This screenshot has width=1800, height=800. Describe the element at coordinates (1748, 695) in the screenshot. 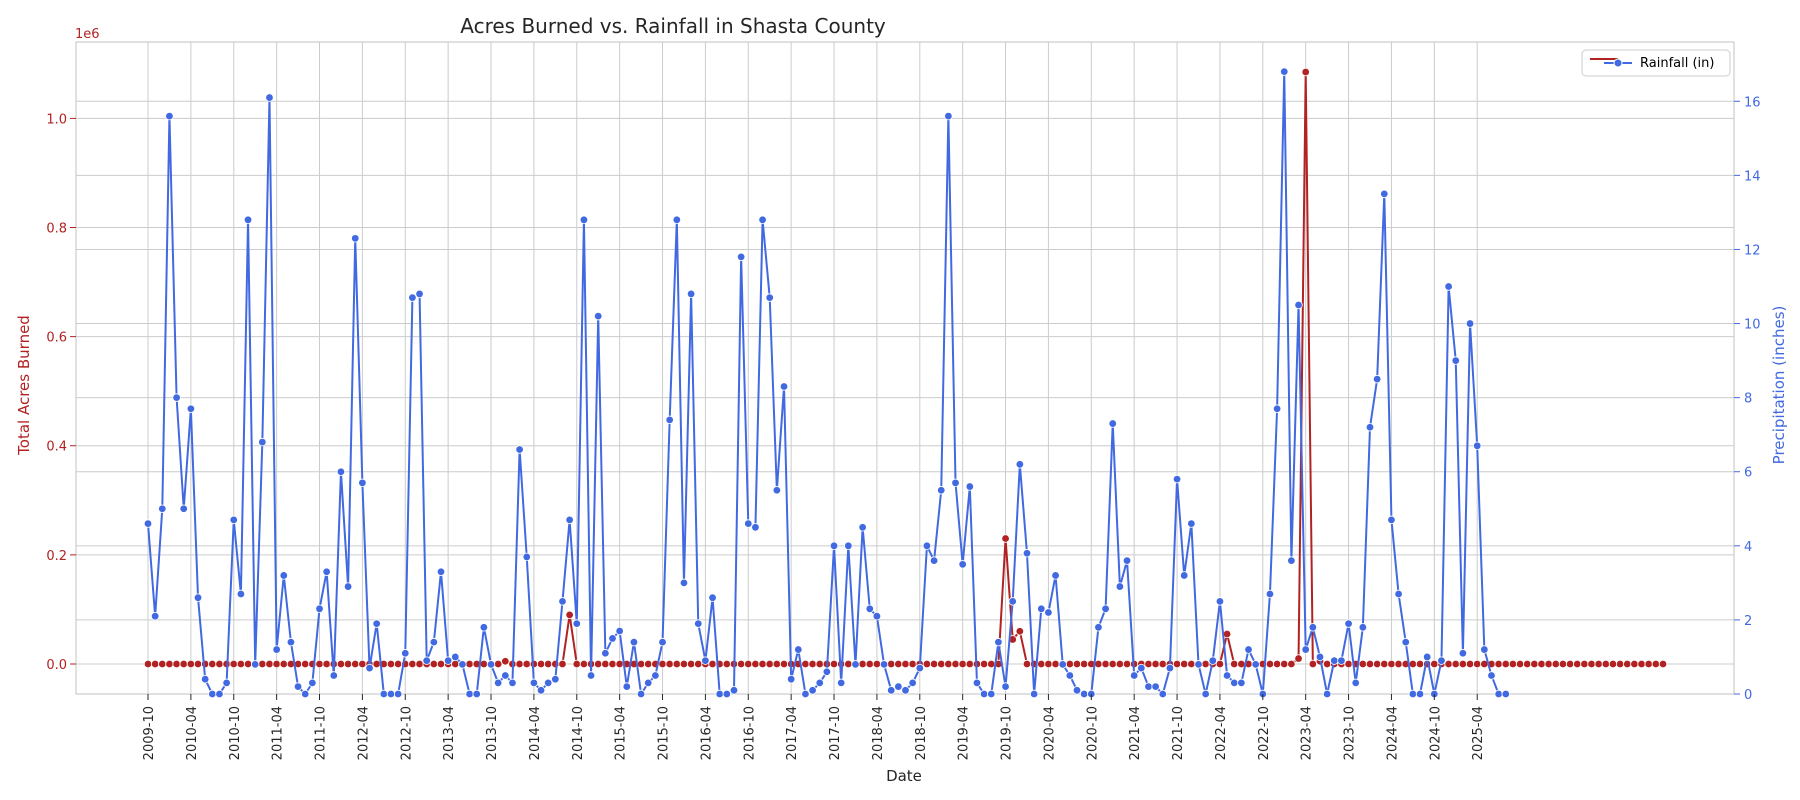

I see `y-right-tick-label: 0` at that location.